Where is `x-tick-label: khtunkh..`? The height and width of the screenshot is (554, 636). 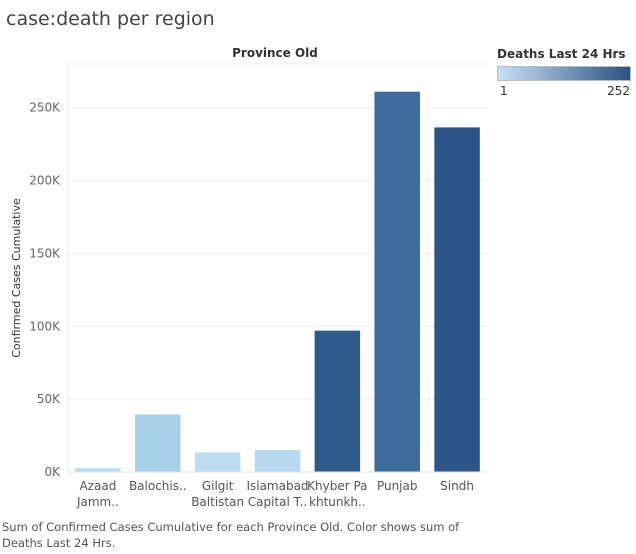
x-tick-label: khtunkh.. is located at coordinates (337, 502).